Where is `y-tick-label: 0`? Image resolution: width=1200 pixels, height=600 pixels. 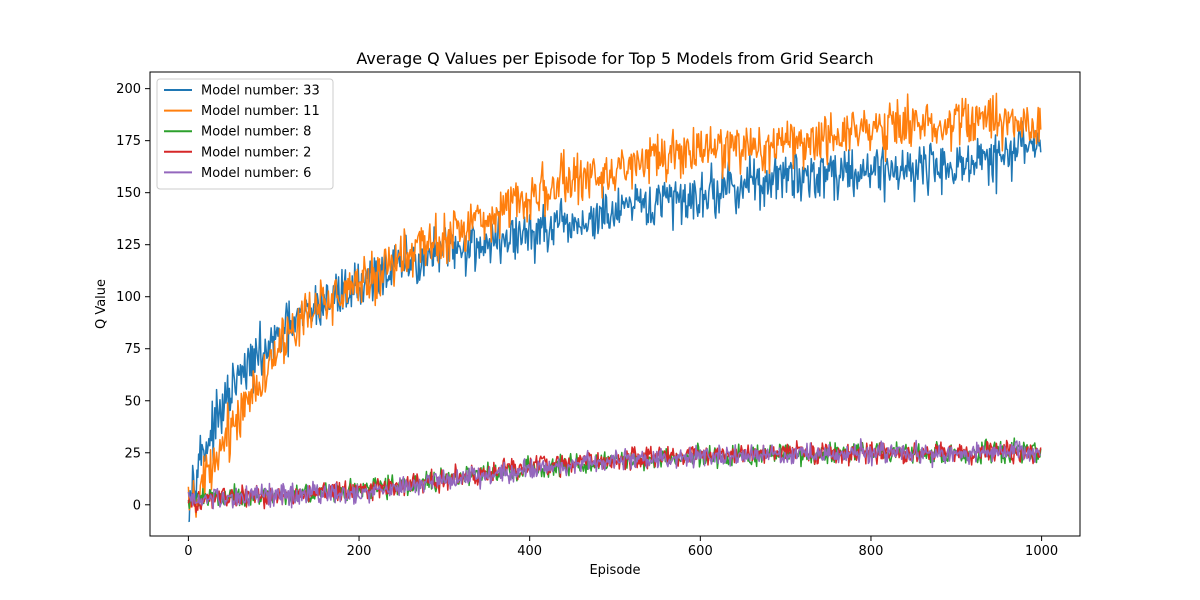 y-tick-label: 0 is located at coordinates (137, 505).